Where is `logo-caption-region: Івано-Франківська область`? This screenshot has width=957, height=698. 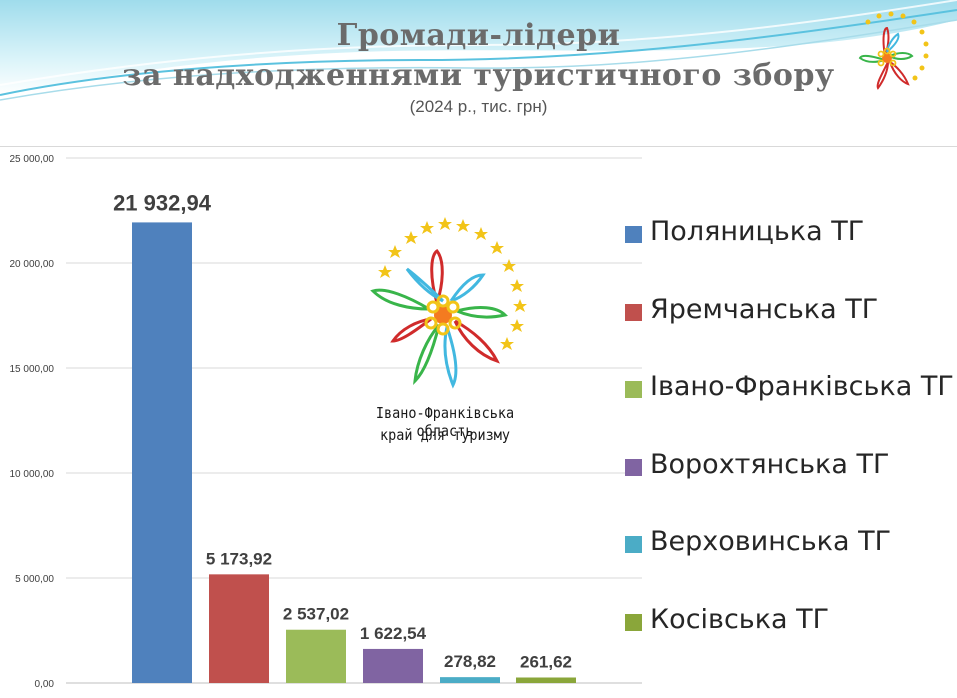 logo-caption-region: Івано-Франківська область is located at coordinates (445, 422).